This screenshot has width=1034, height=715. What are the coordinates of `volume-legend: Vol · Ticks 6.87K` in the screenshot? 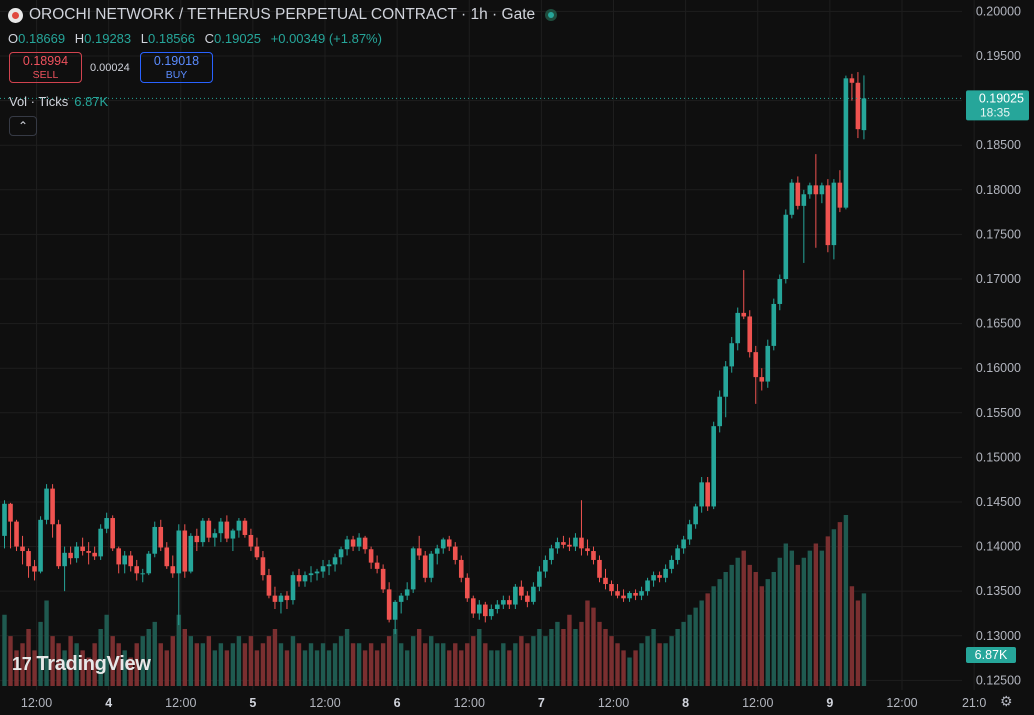 It's located at (58, 101).